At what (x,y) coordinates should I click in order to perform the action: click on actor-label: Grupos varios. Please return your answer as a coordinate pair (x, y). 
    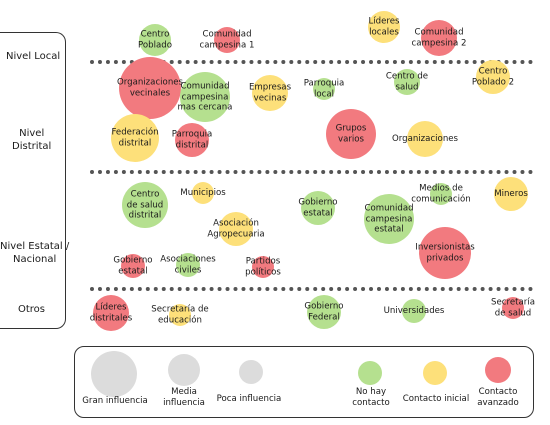
    Looking at the image, I should click on (351, 134).